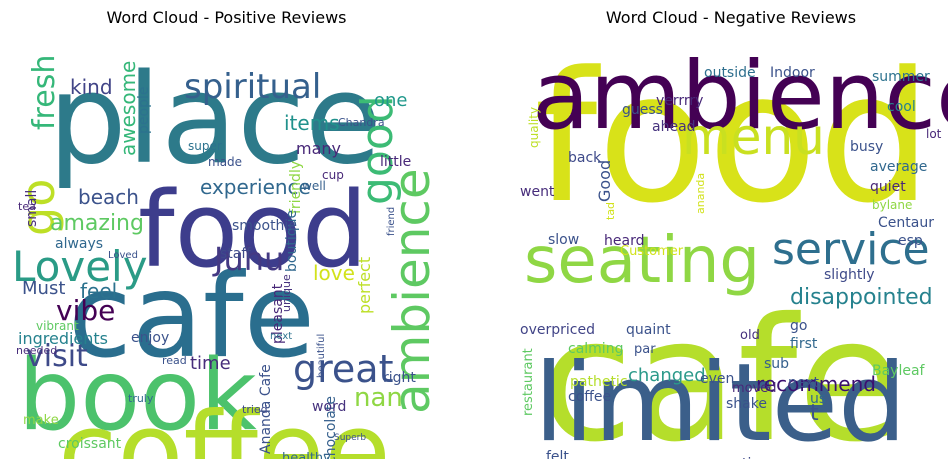 This screenshot has height=465, width=950. What do you see at coordinates (412, 291) in the screenshot?
I see `positive-word-ambience: ambience` at bounding box center [412, 291].